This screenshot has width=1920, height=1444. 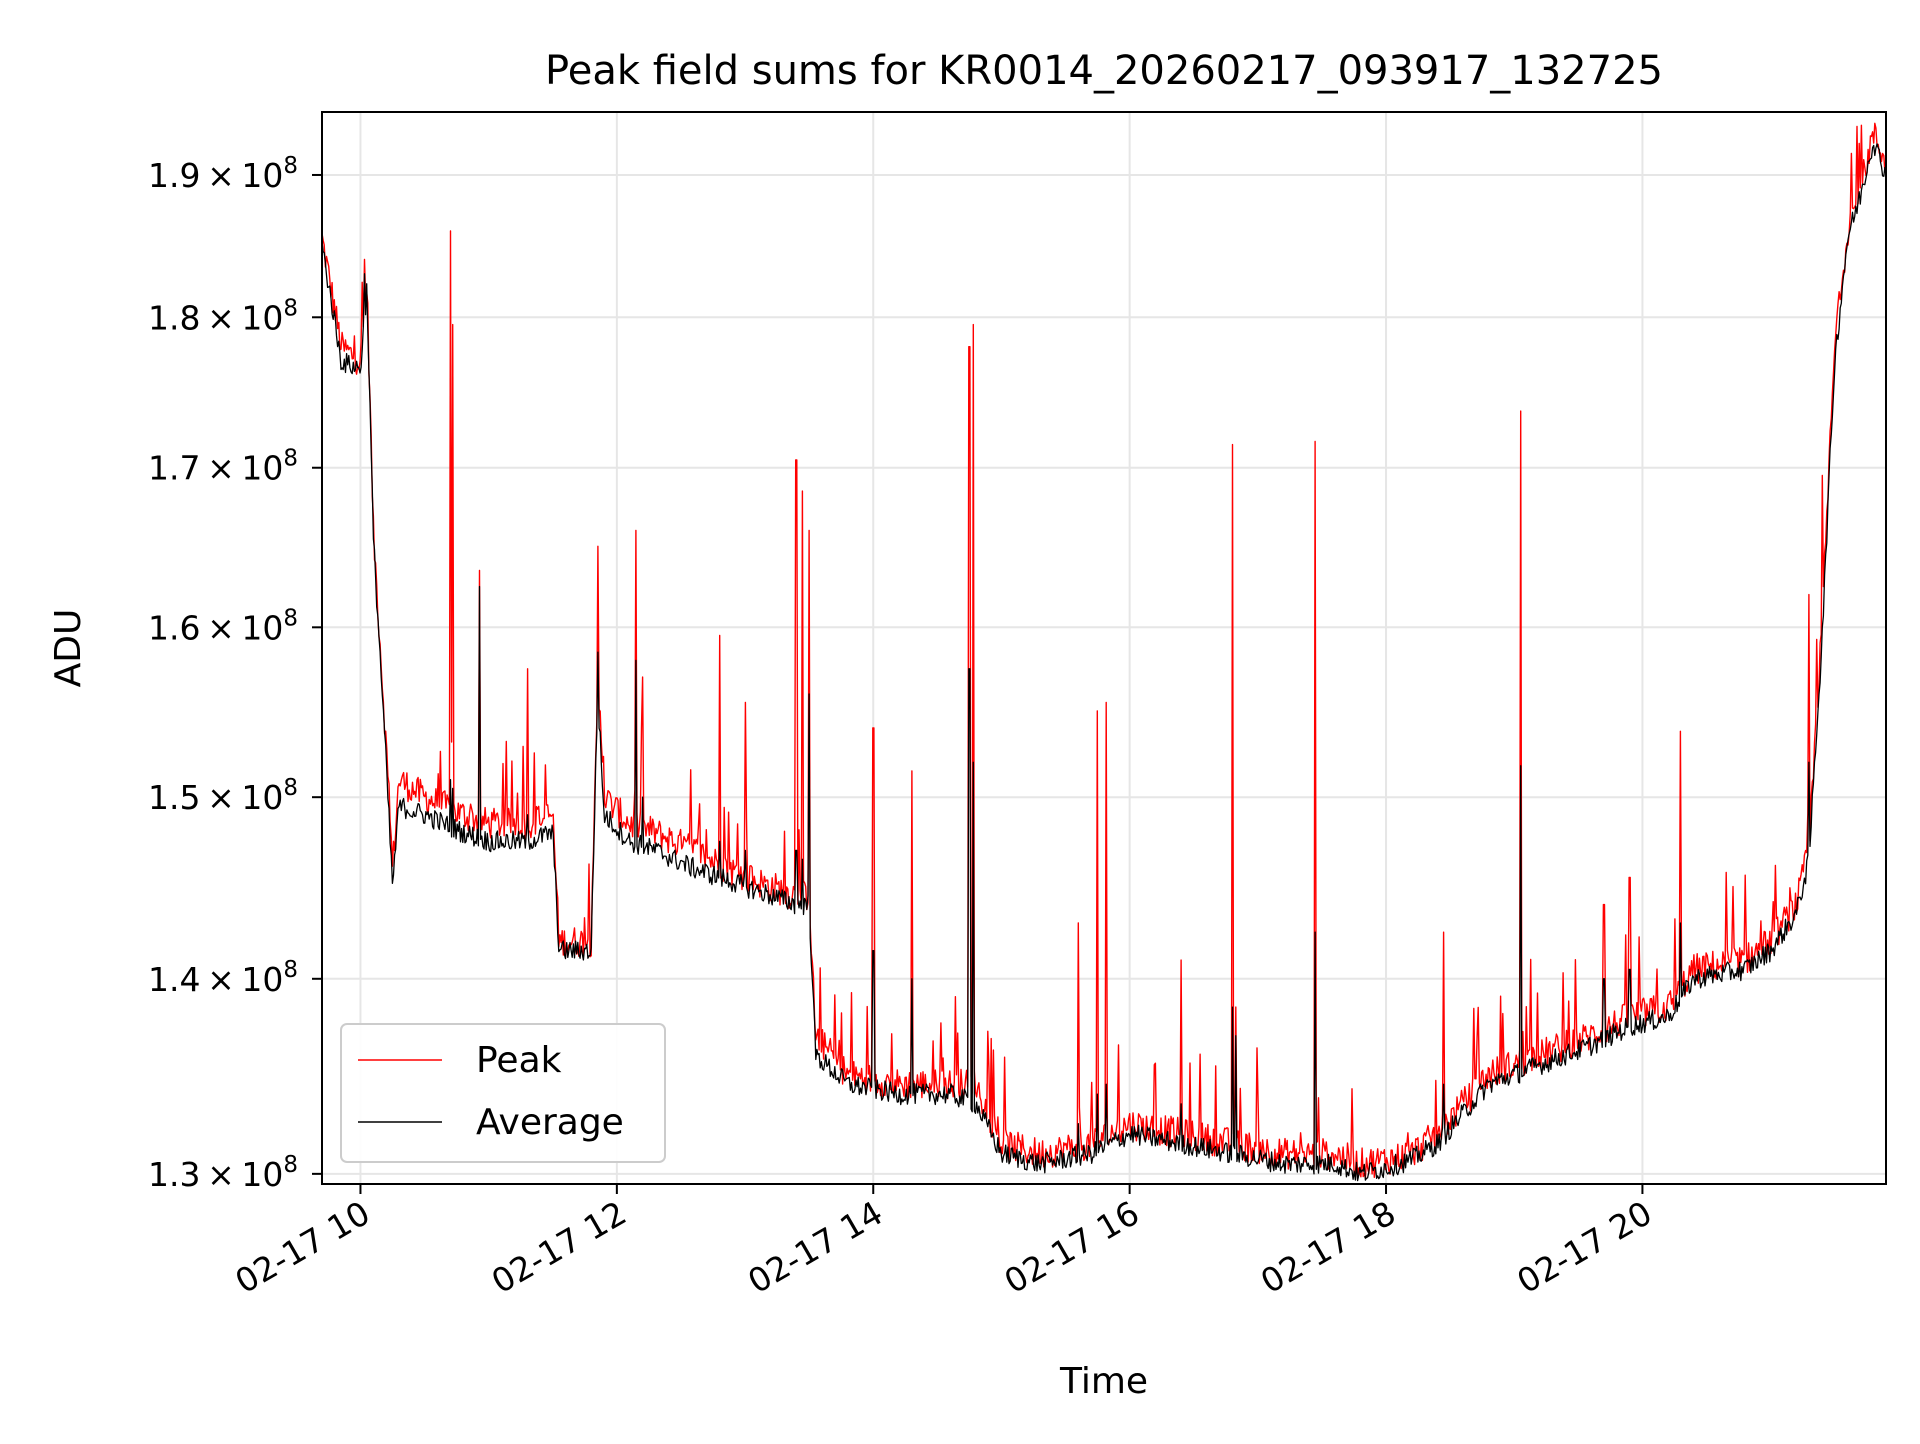 What do you see at coordinates (215, 797) in the screenshot?
I see `y-tick-mantissa: 1.5 × 10` at bounding box center [215, 797].